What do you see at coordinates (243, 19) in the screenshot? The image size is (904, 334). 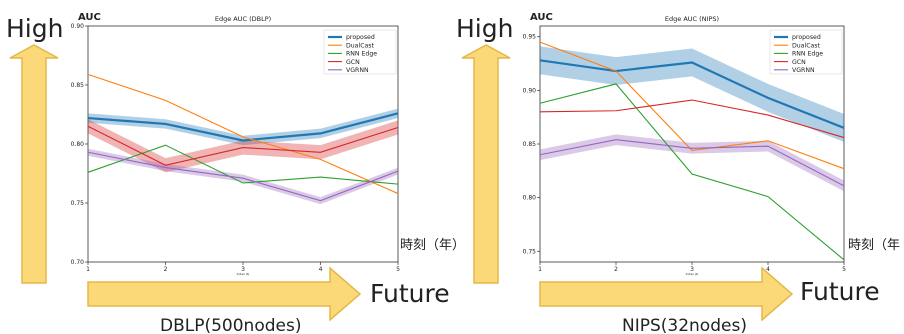 I see `chart-title-dblp: Edge AUC (DBLP)` at bounding box center [243, 19].